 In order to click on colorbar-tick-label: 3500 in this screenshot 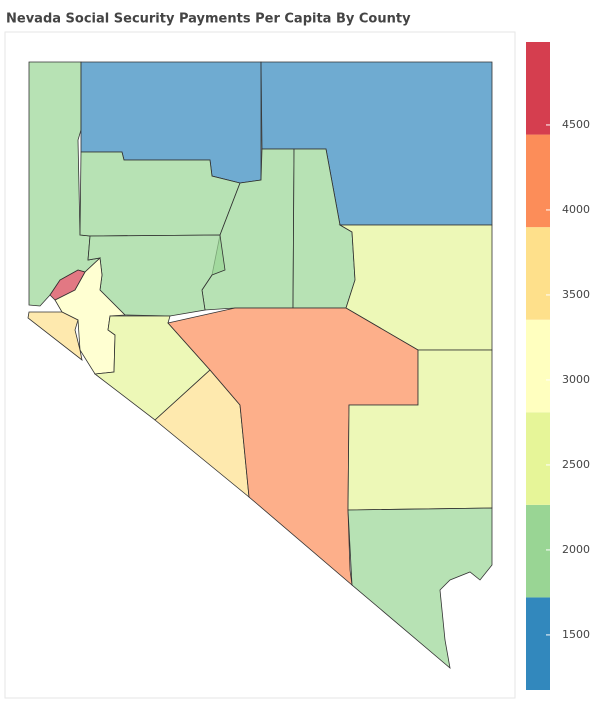, I will do `click(576, 294)`.